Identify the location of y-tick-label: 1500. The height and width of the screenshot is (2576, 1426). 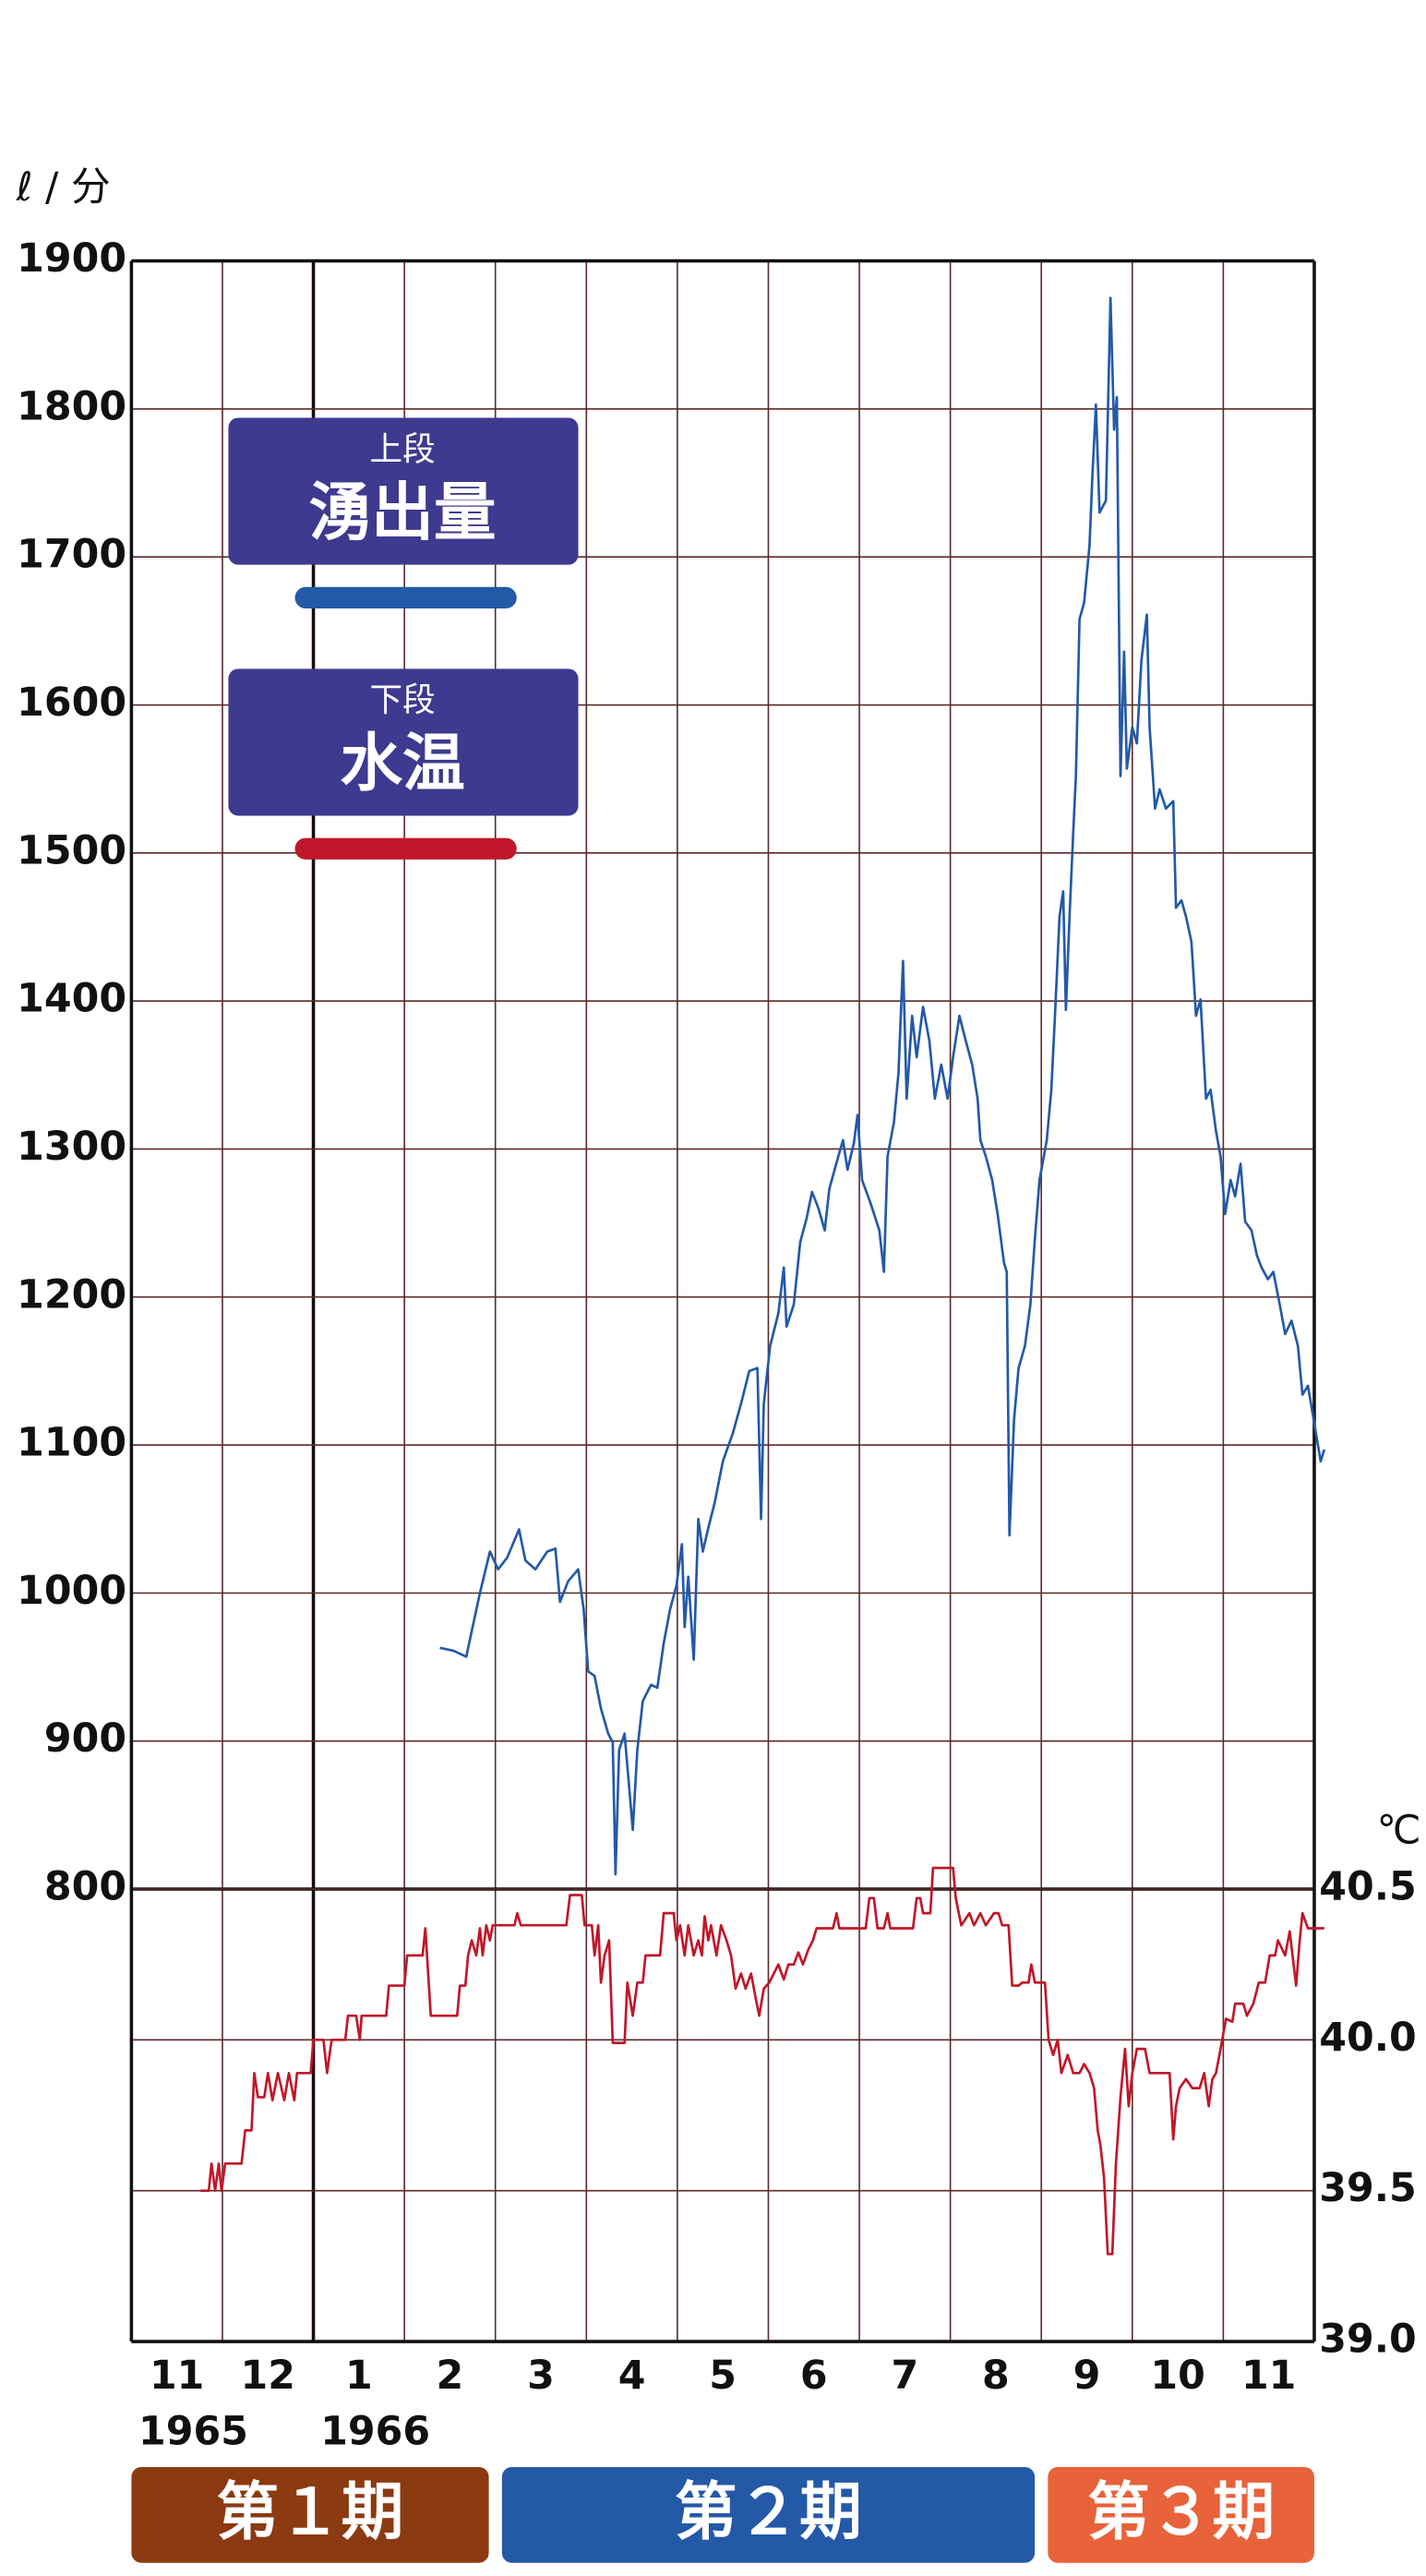
(71, 850).